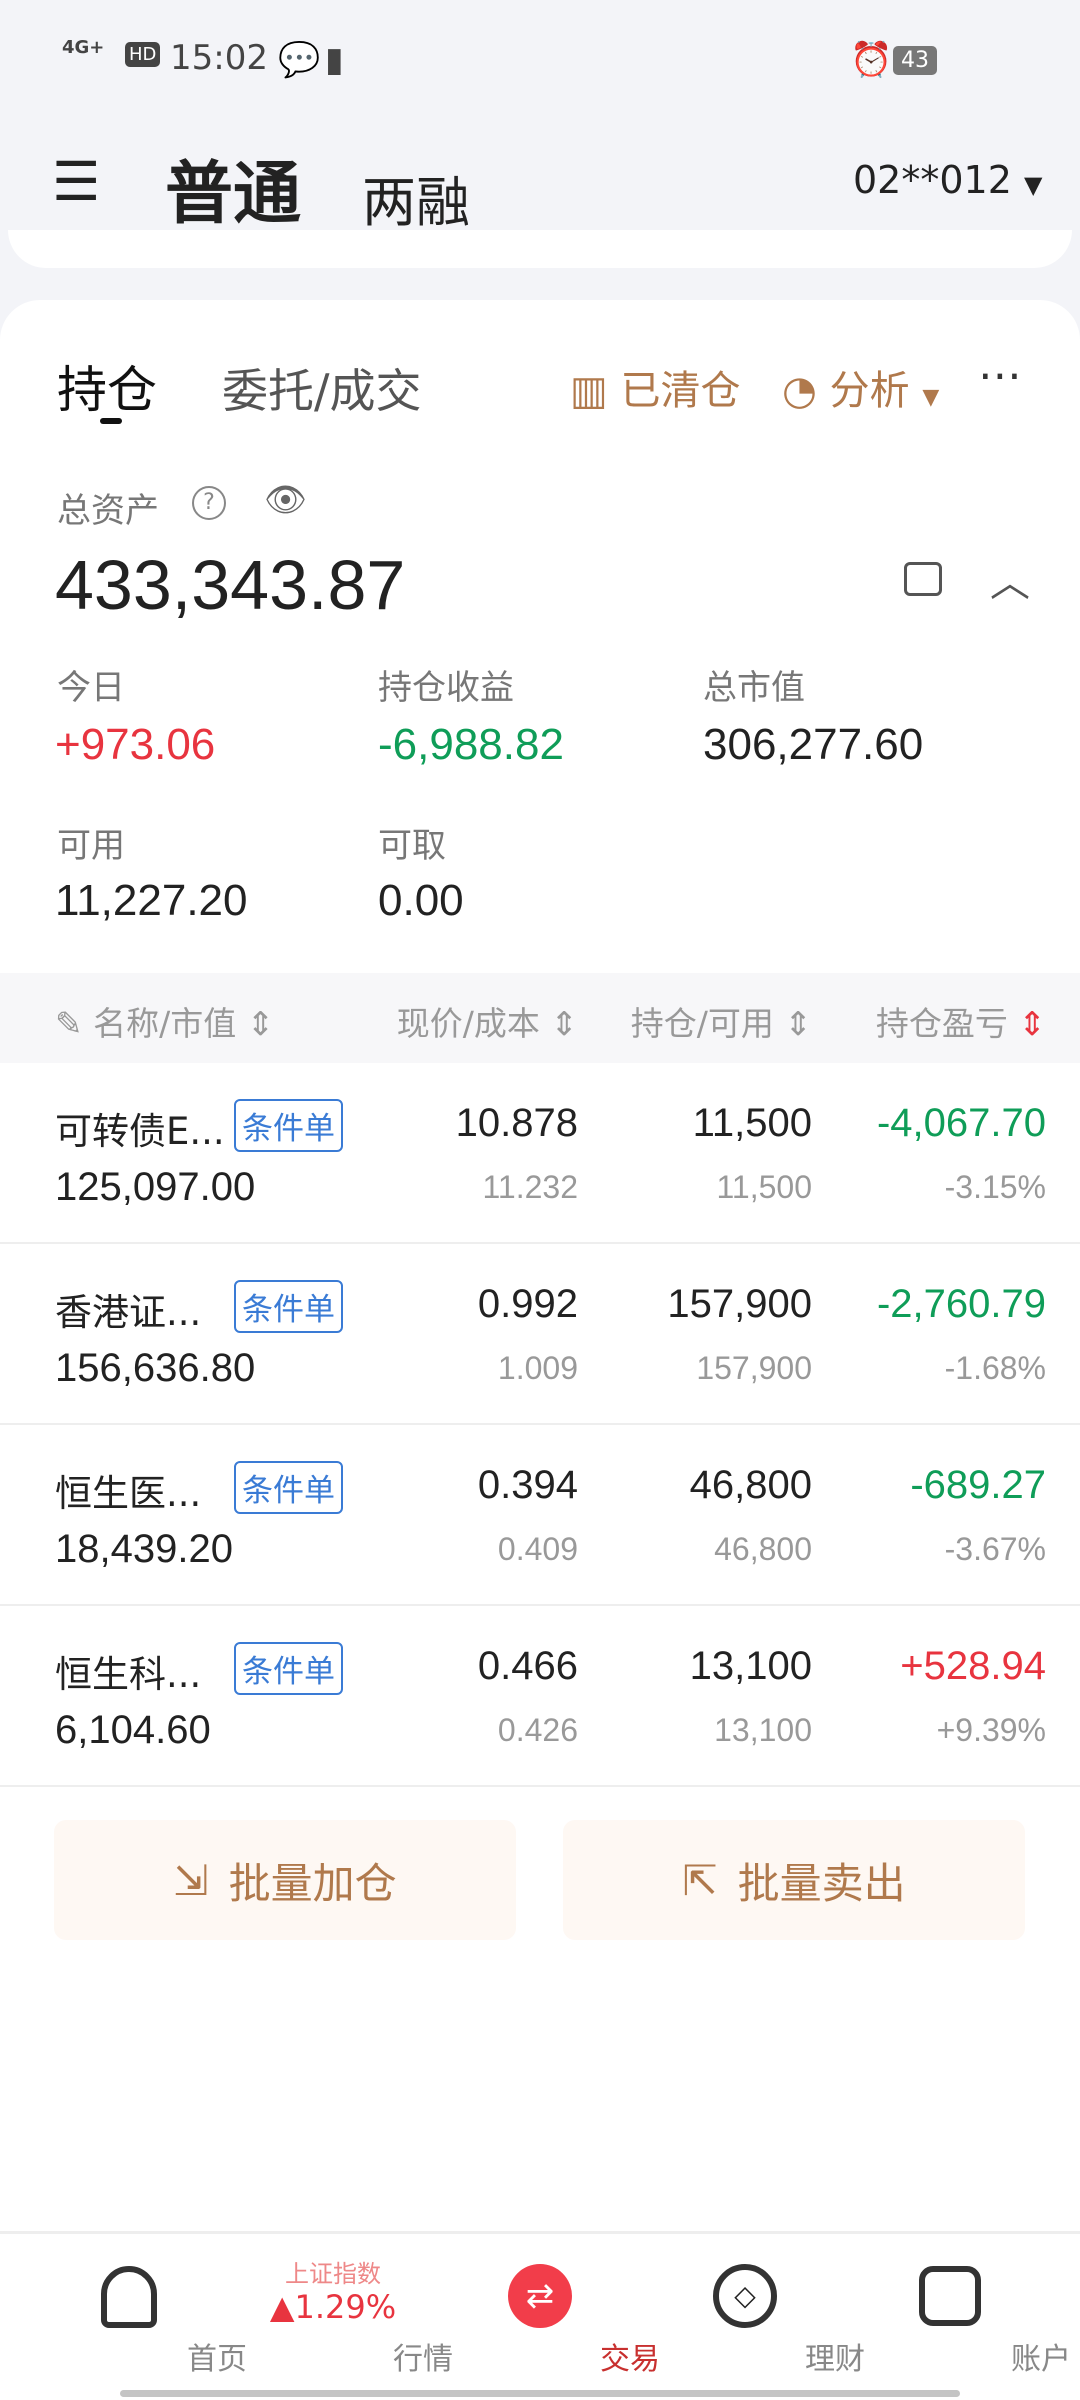  I want to click on position-pnl-pct: +9.39%, so click(991, 1730).